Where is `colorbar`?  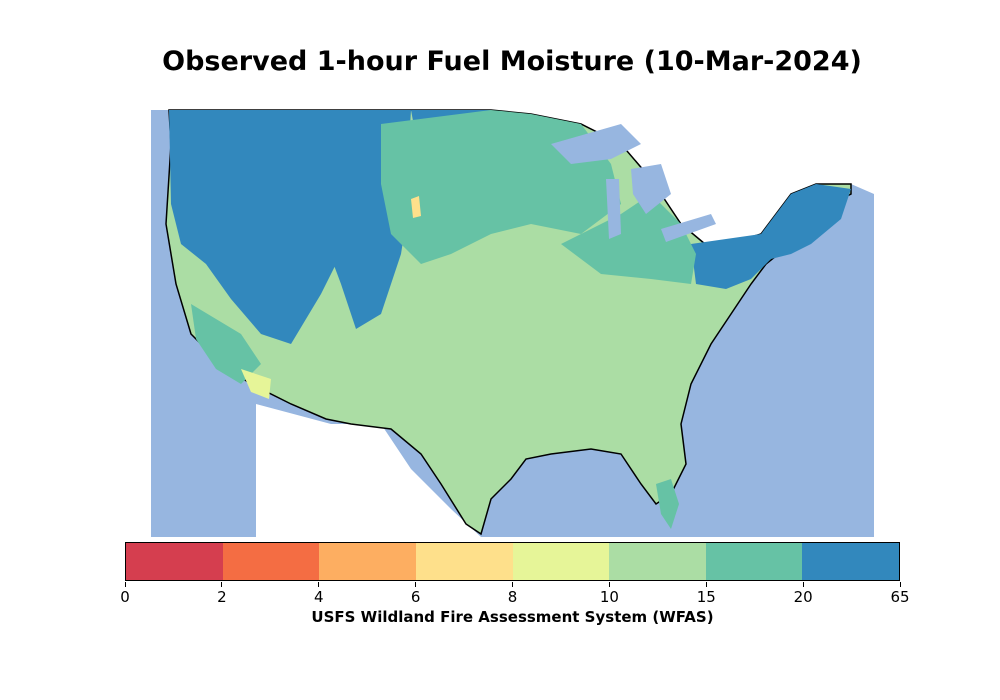 colorbar is located at coordinates (512, 561).